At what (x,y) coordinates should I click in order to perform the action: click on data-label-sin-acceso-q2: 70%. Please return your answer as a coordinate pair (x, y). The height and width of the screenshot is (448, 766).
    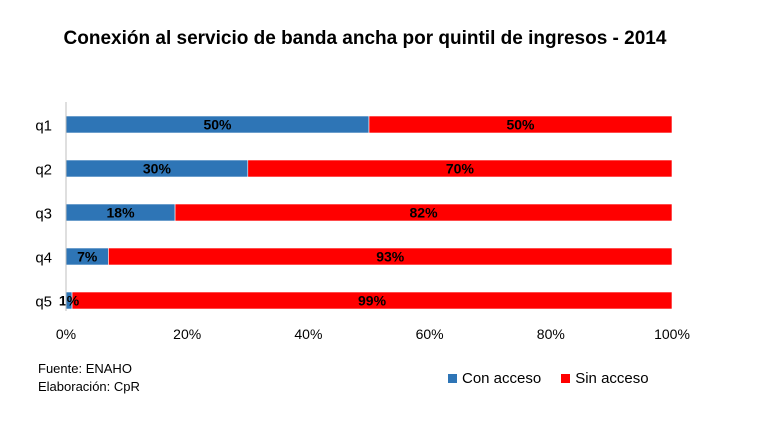
    Looking at the image, I should click on (460, 169).